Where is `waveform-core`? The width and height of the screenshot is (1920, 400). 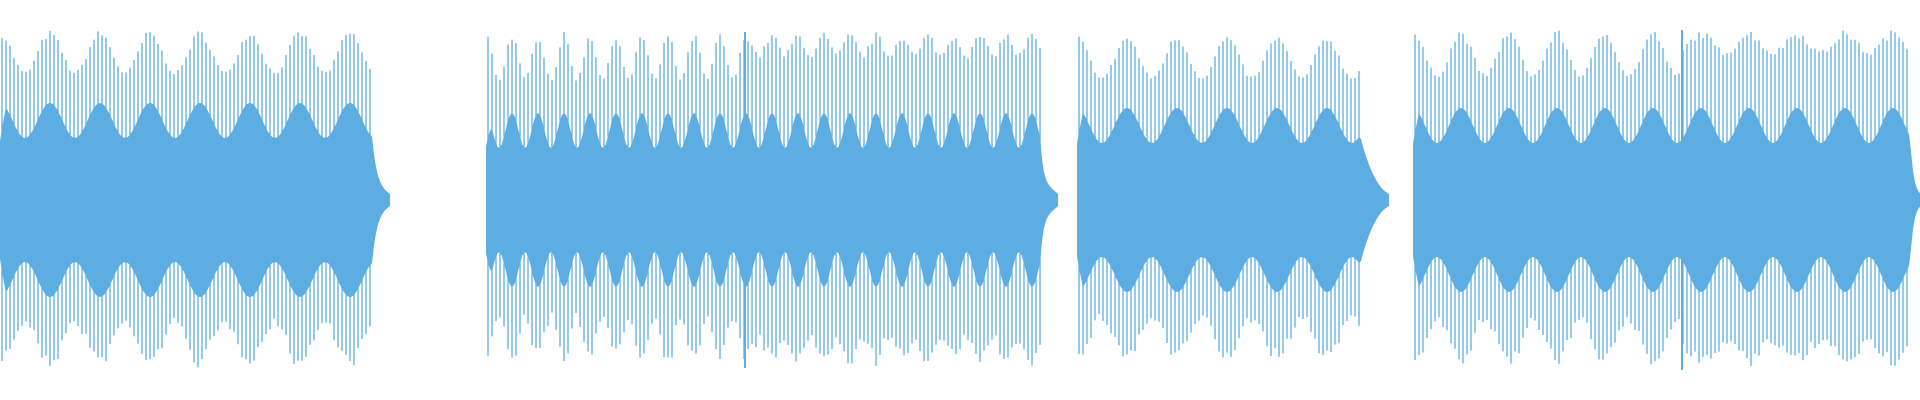 waveform-core is located at coordinates (1233, 200).